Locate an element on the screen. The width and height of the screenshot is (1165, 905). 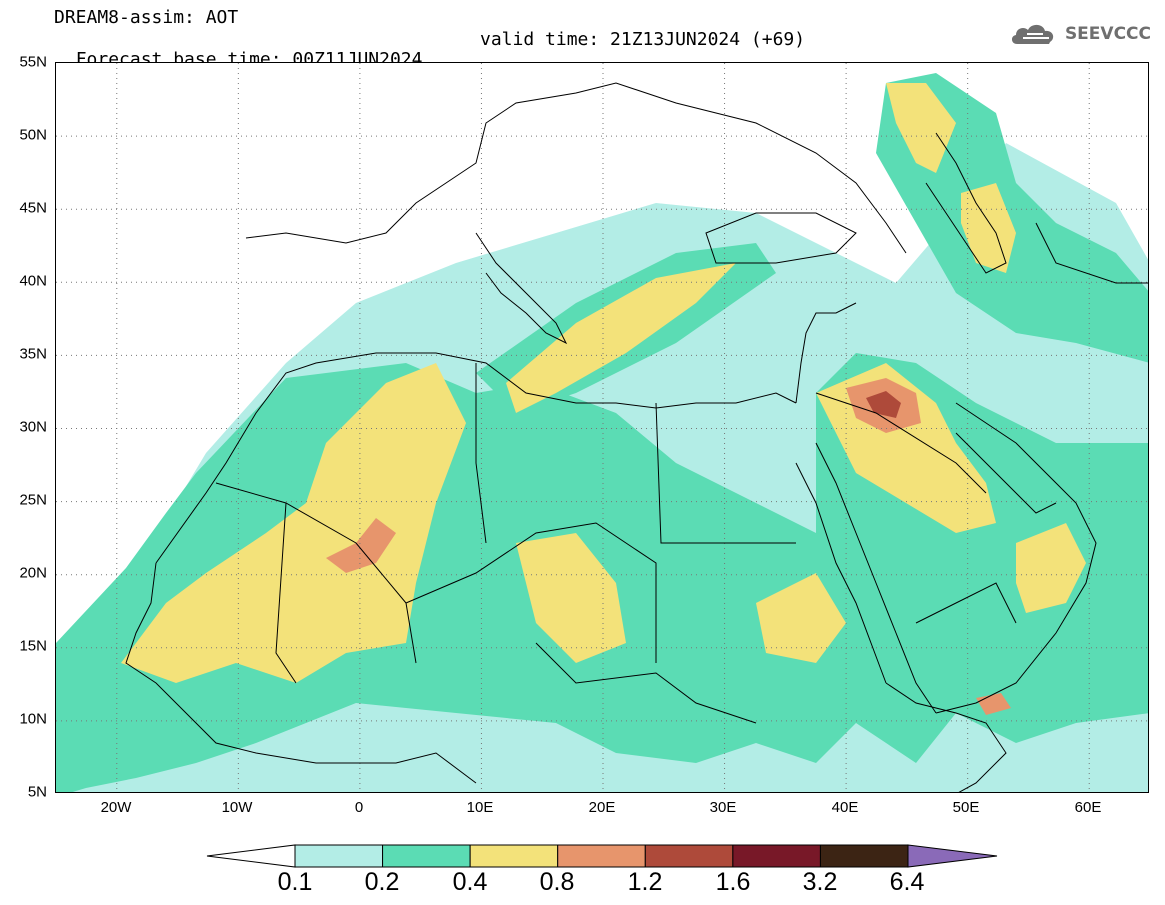
lon-label: 30E is located at coordinates (723, 807).